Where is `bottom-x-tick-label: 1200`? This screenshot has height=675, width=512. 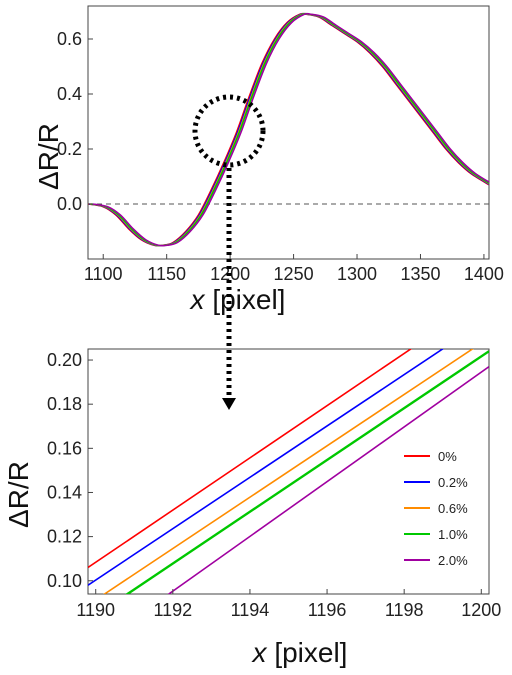 bottom-x-tick-label: 1200 is located at coordinates (481, 610).